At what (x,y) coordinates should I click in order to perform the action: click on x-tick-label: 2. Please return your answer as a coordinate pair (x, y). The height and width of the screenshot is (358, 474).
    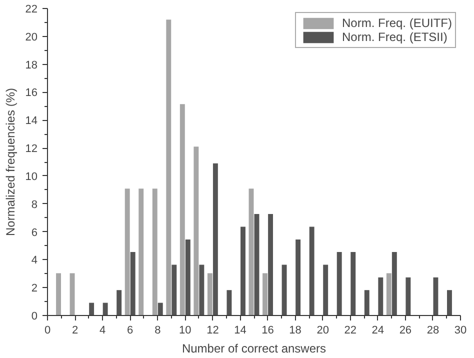
    Looking at the image, I should click on (75, 330).